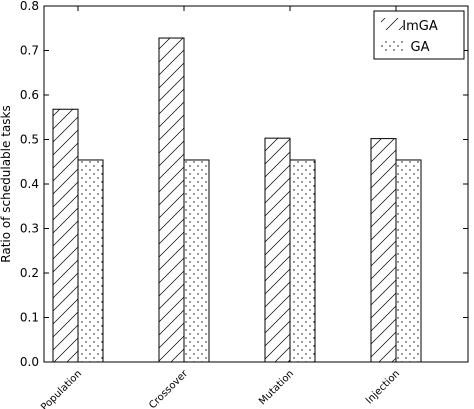 The height and width of the screenshot is (409, 474). Describe the element at coordinates (29, 273) in the screenshot. I see `y-tick-label: 0.2` at that location.